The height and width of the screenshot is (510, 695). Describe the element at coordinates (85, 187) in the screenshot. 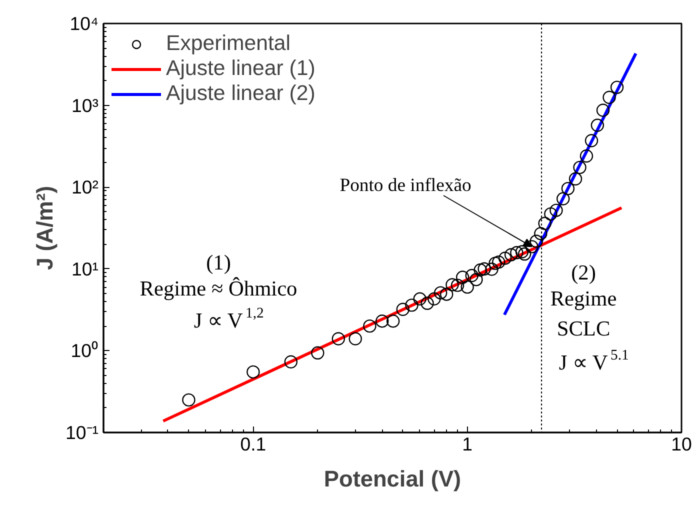

I see `y-tick-label: 10²` at that location.